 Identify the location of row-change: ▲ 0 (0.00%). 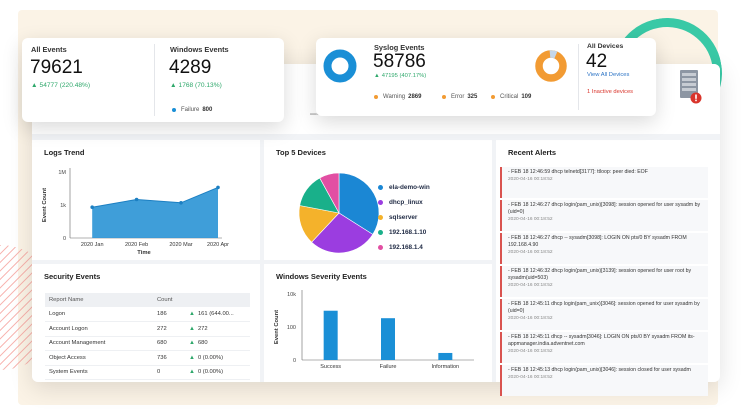
(217, 372).